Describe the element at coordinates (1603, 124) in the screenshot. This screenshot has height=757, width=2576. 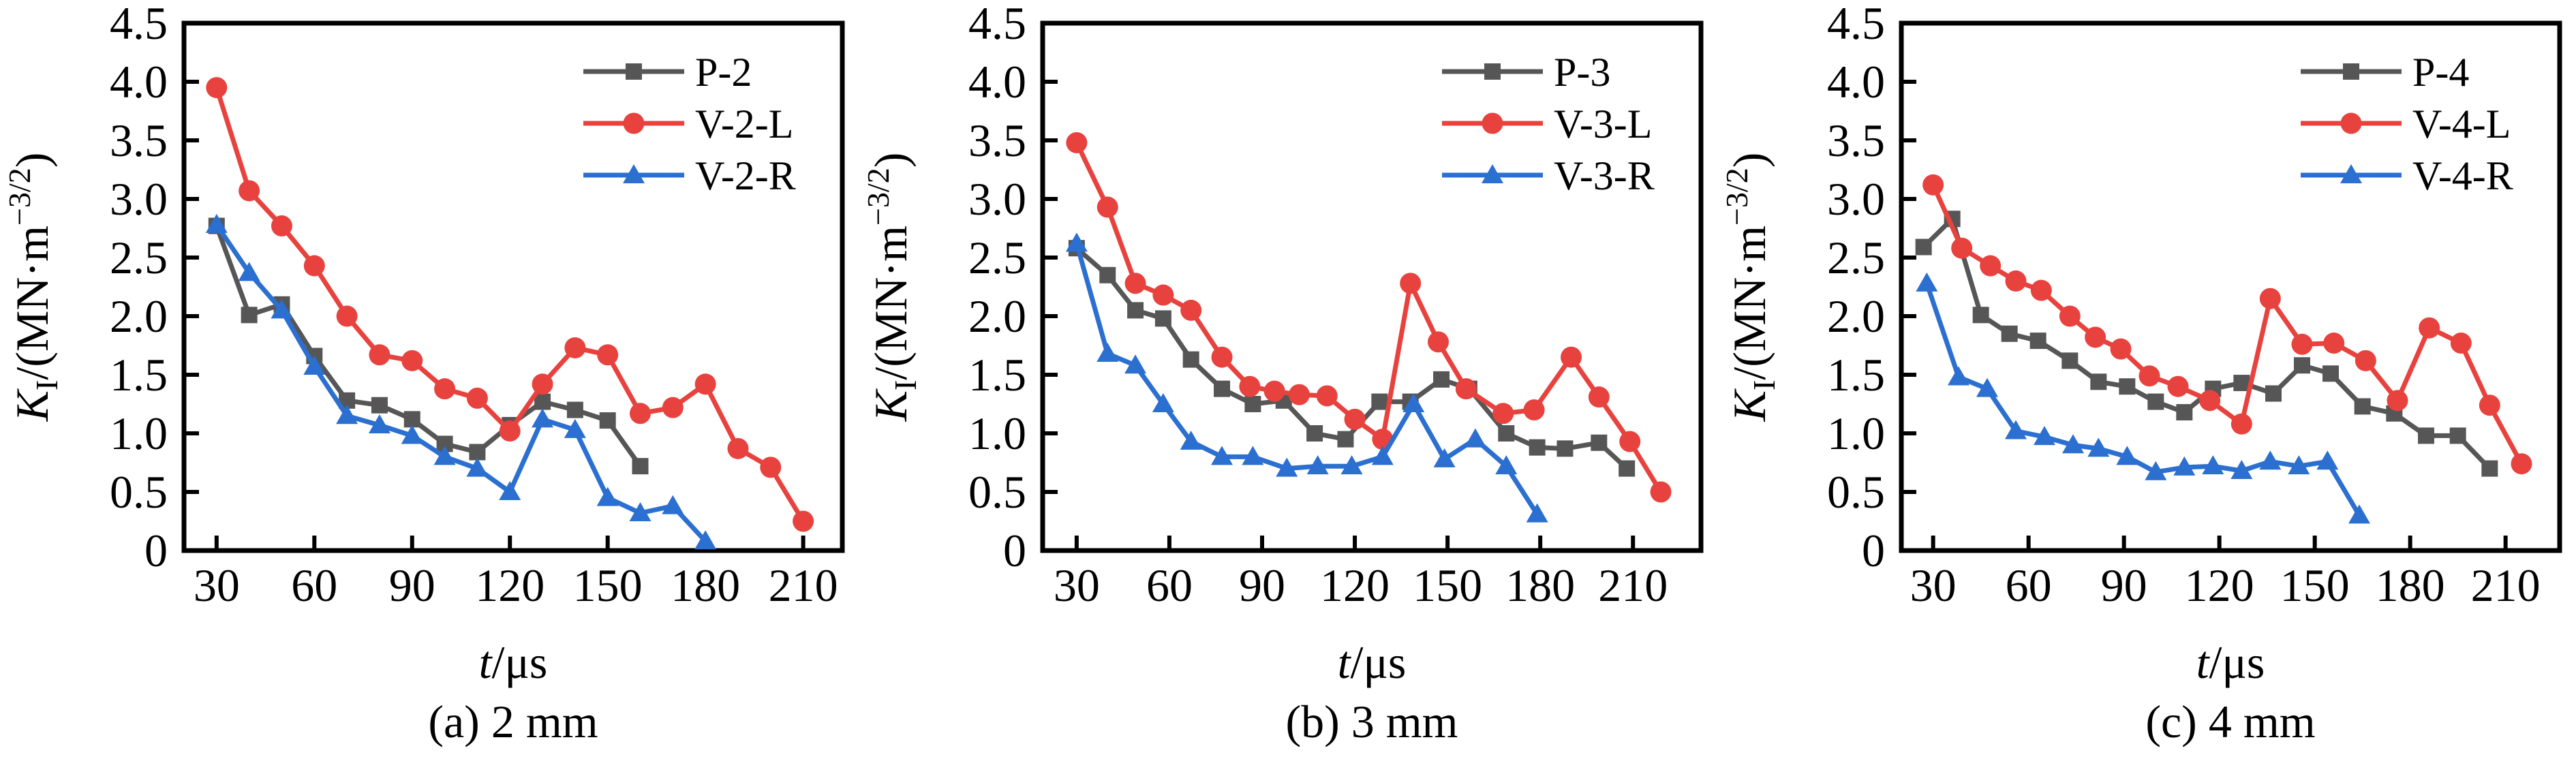
I see `legend-label: V-3-L` at that location.